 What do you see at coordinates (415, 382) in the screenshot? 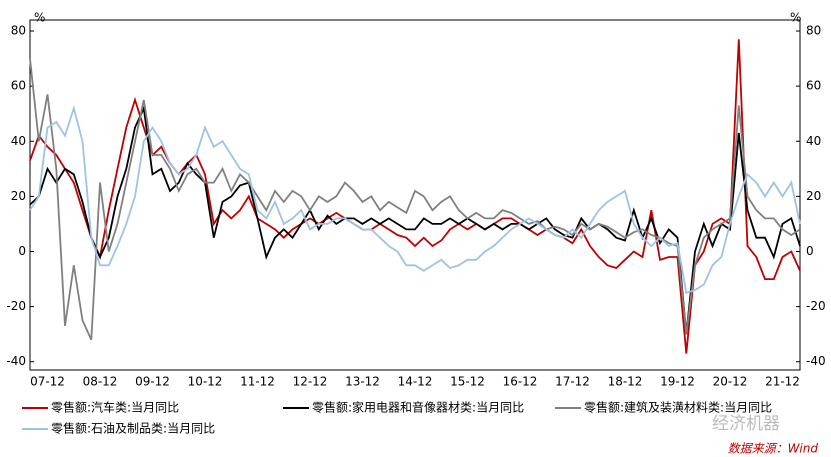
I see `x-tick-label: 14-12` at bounding box center [415, 382].